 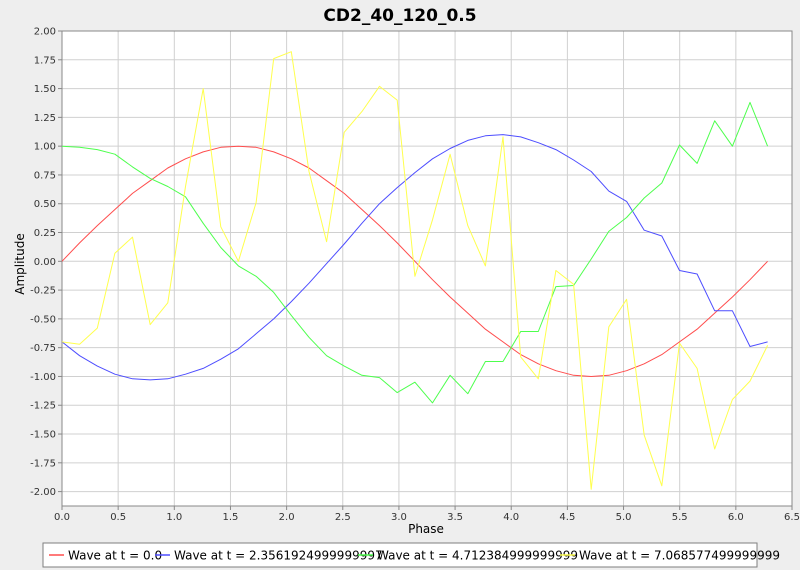 What do you see at coordinates (45, 89) in the screenshot?
I see `y-tick-label: 1.50` at bounding box center [45, 89].